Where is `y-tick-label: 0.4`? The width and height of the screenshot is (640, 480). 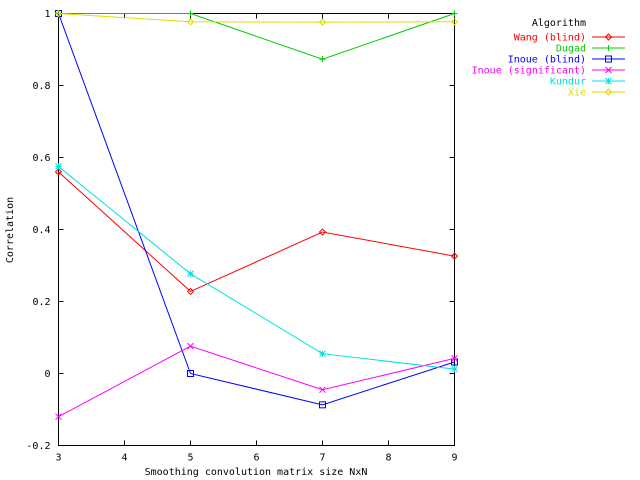 y-tick-label: 0.4 is located at coordinates (41, 230).